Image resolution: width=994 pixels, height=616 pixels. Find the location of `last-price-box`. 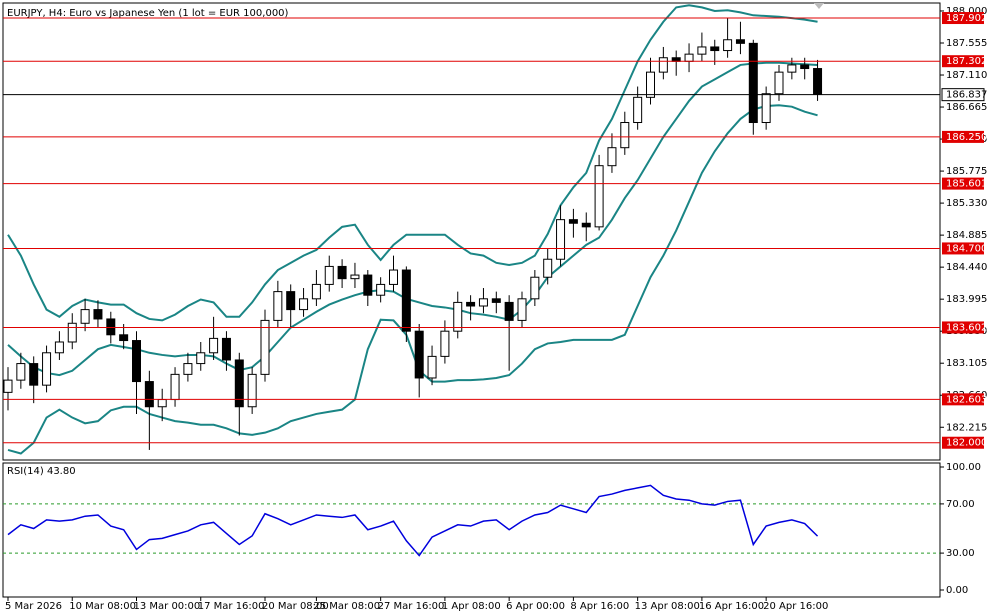

last-price-box is located at coordinates (963, 95).